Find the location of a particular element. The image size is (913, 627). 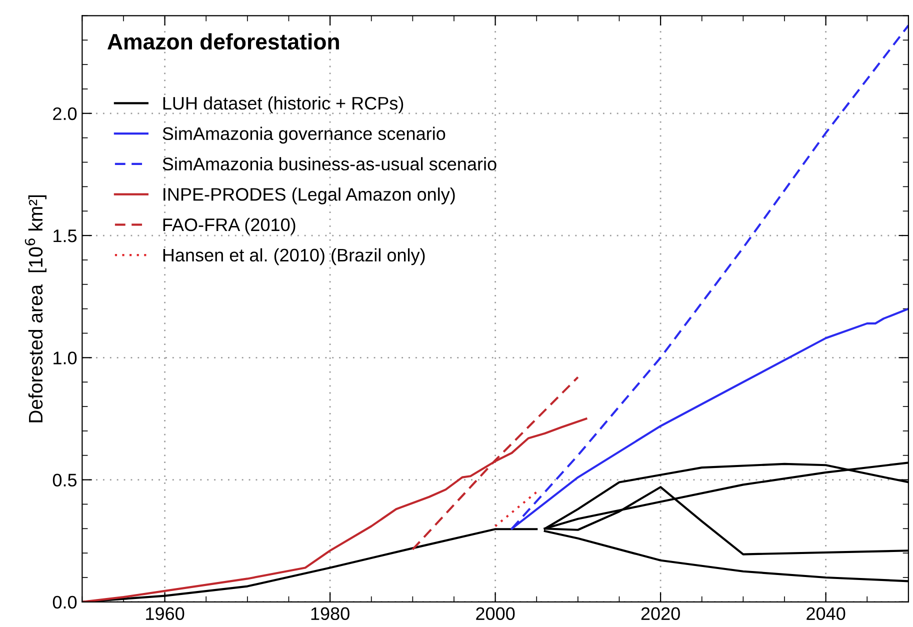

legend-label: LUH dataset (historic + RCPs) is located at coordinates (283, 105).